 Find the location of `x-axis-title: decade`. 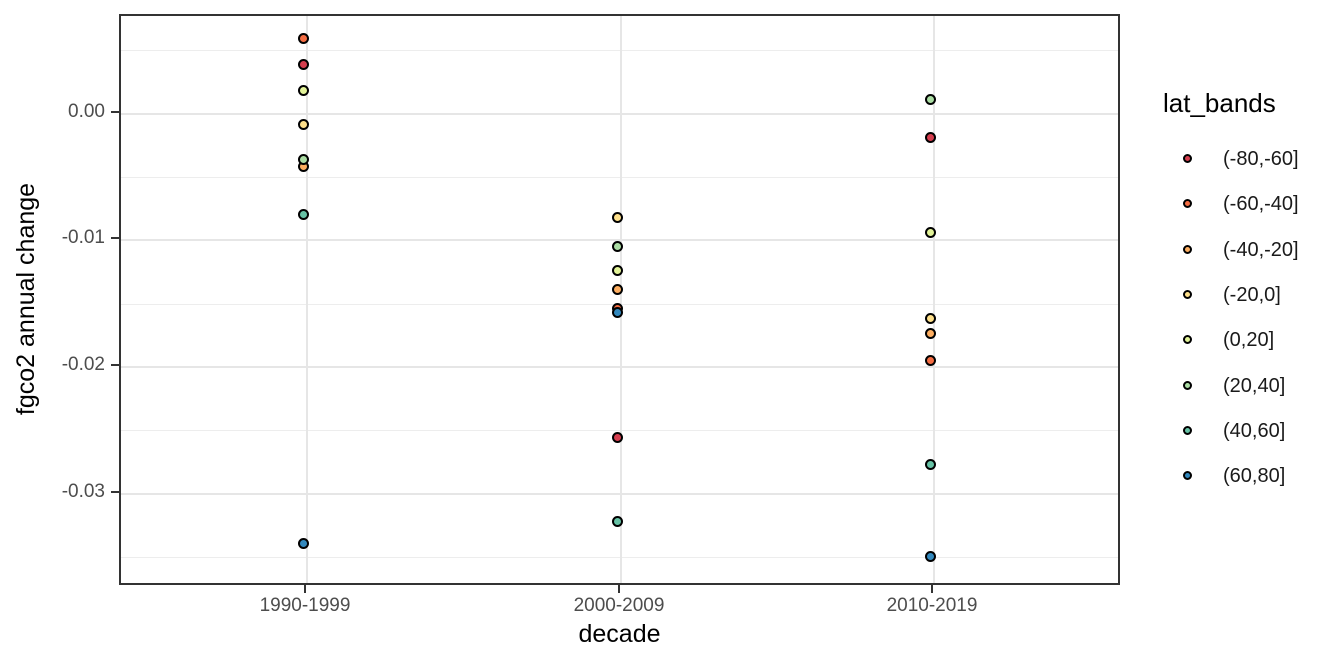

x-axis-title: decade is located at coordinates (619, 634).